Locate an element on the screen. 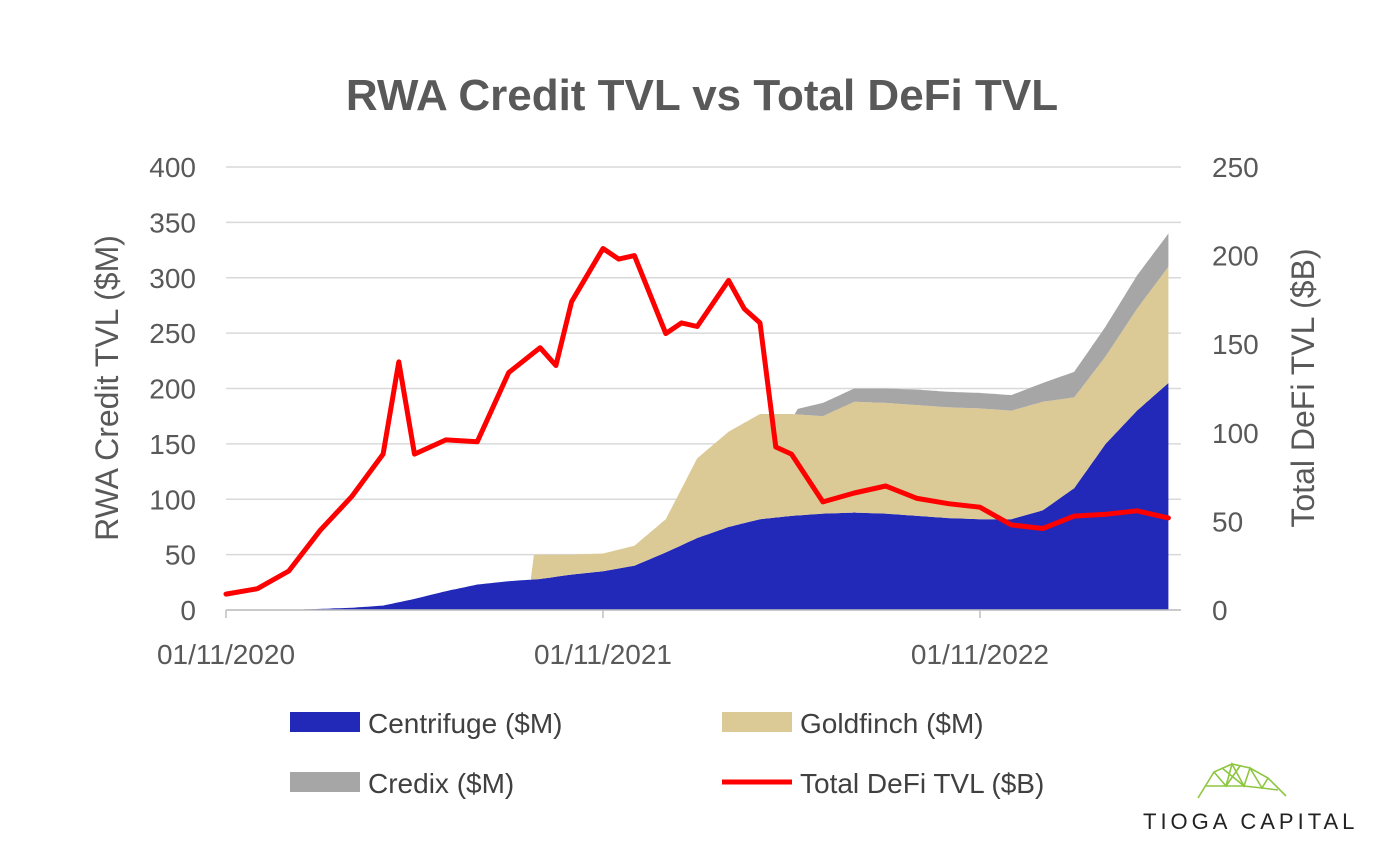  x-tick-label: 01/11/2021 is located at coordinates (603, 654).